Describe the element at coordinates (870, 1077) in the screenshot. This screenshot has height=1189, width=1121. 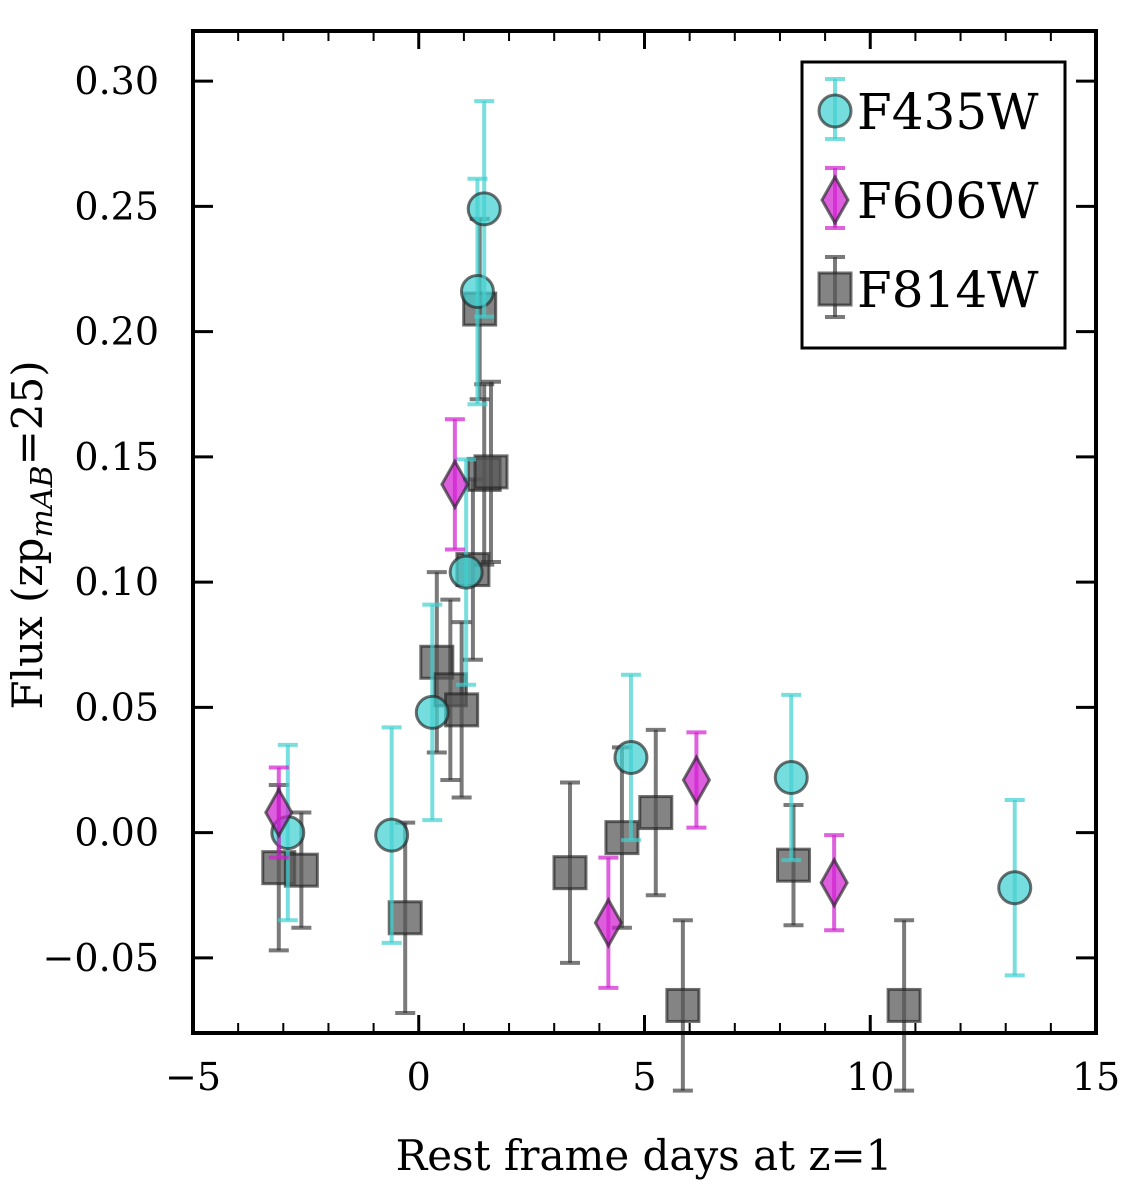
I see `x-tick-label: 10` at that location.